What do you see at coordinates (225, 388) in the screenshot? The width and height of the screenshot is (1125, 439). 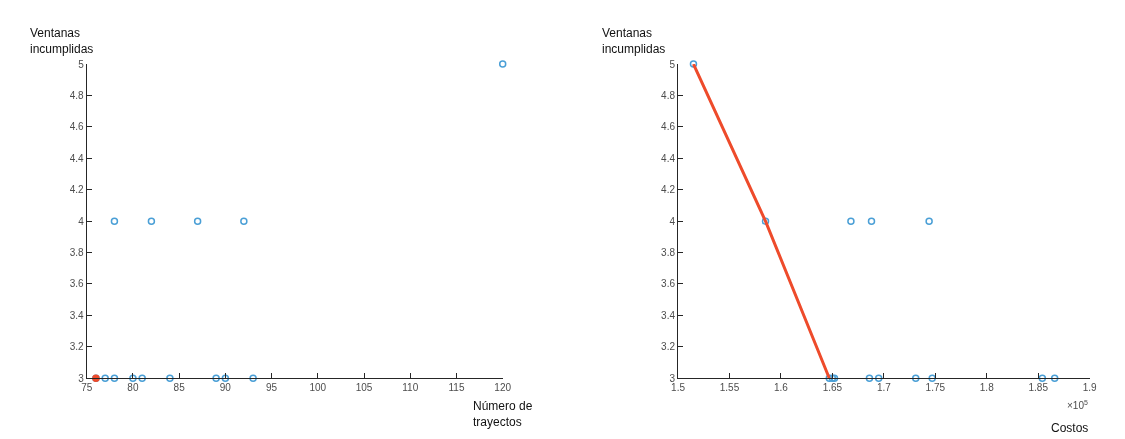 I see `x-tick-label: 90` at bounding box center [225, 388].